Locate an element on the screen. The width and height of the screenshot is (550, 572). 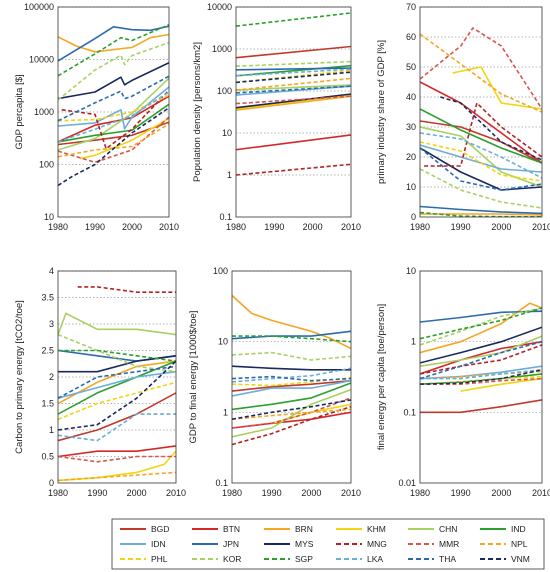
legend-item-idn: IDN is located at coordinates (143, 544).